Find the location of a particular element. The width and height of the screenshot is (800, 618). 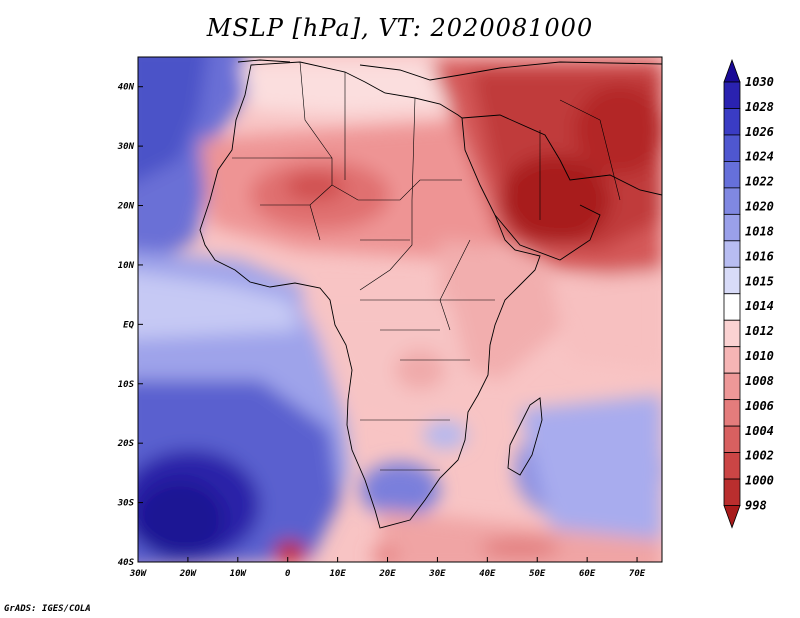

lon-tick-label: 50E is located at coordinates (537, 574).